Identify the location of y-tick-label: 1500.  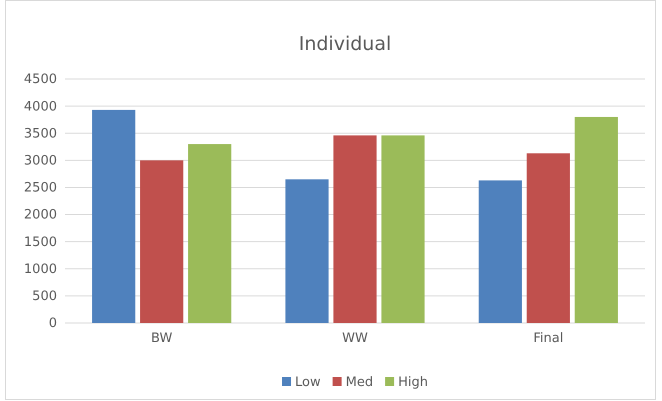
(40, 242).